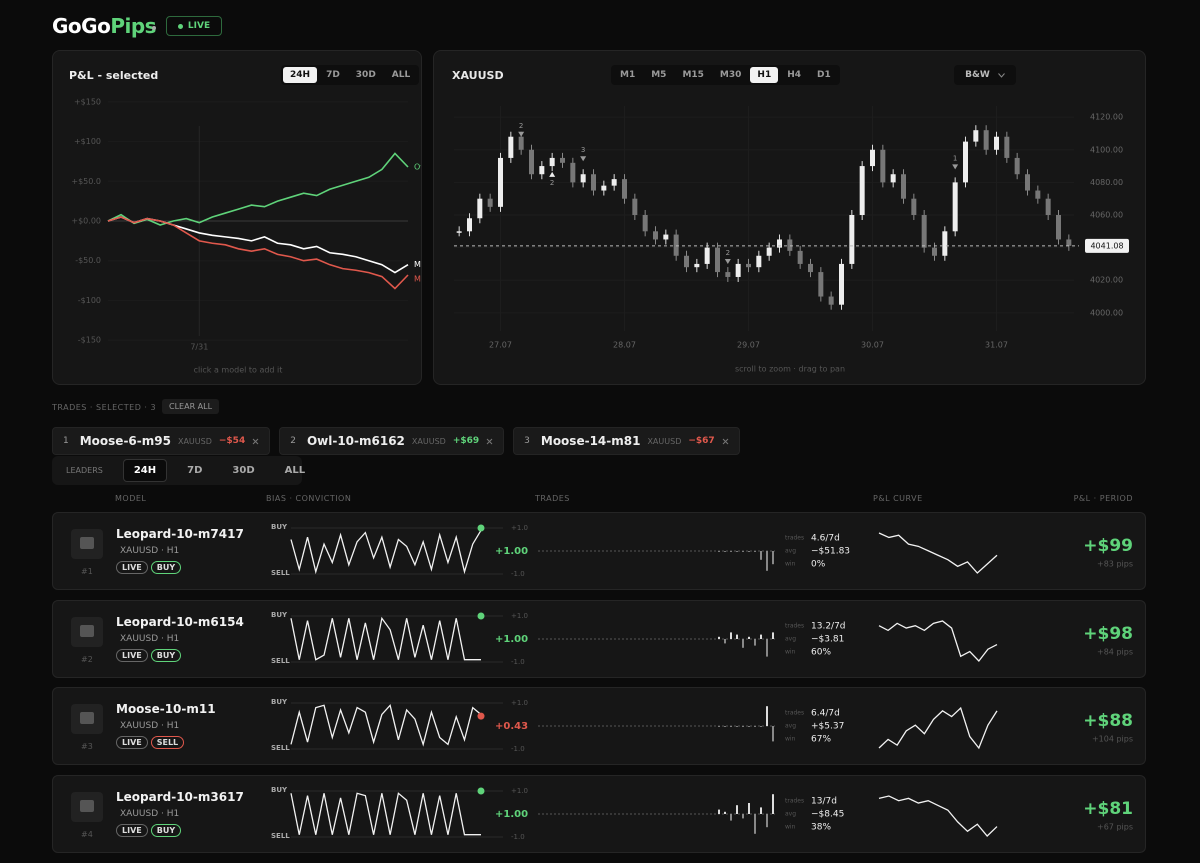  Describe the element at coordinates (87, 834) in the screenshot. I see `rank: #4` at that location.